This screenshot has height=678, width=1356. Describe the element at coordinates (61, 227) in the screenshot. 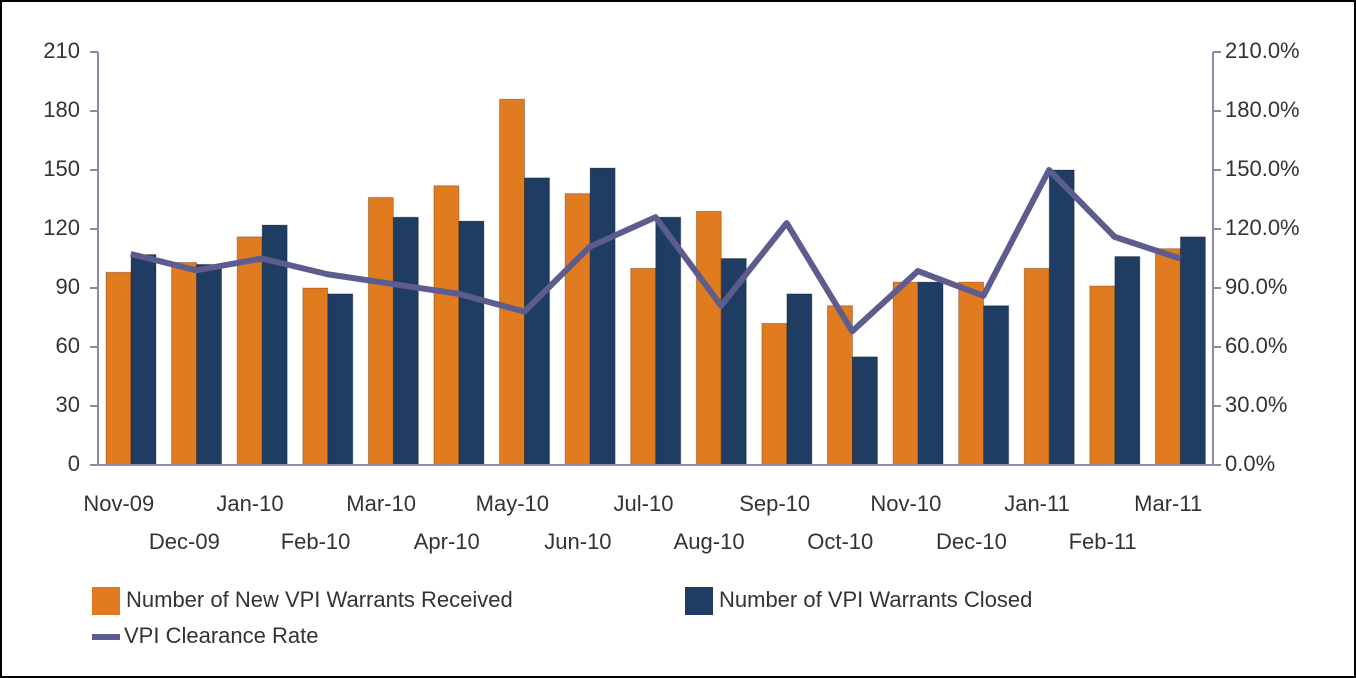

I see `y-tick-label: 120` at that location.